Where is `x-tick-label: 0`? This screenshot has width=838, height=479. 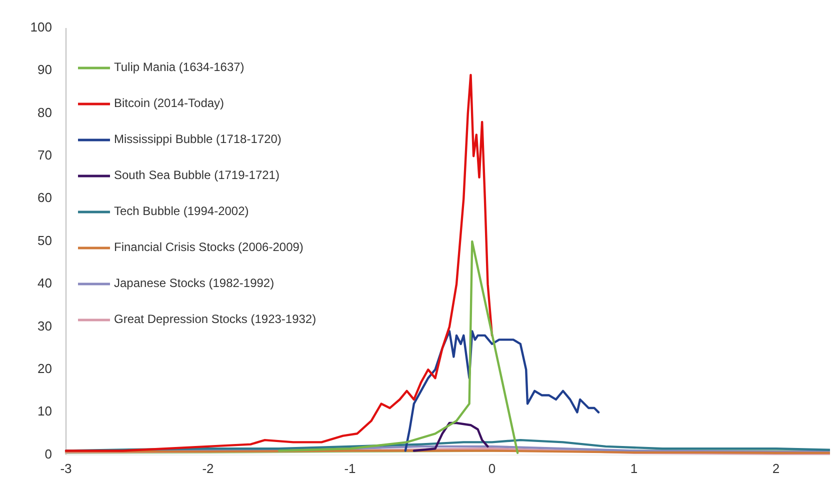 x-tick-label: 0 is located at coordinates (492, 468).